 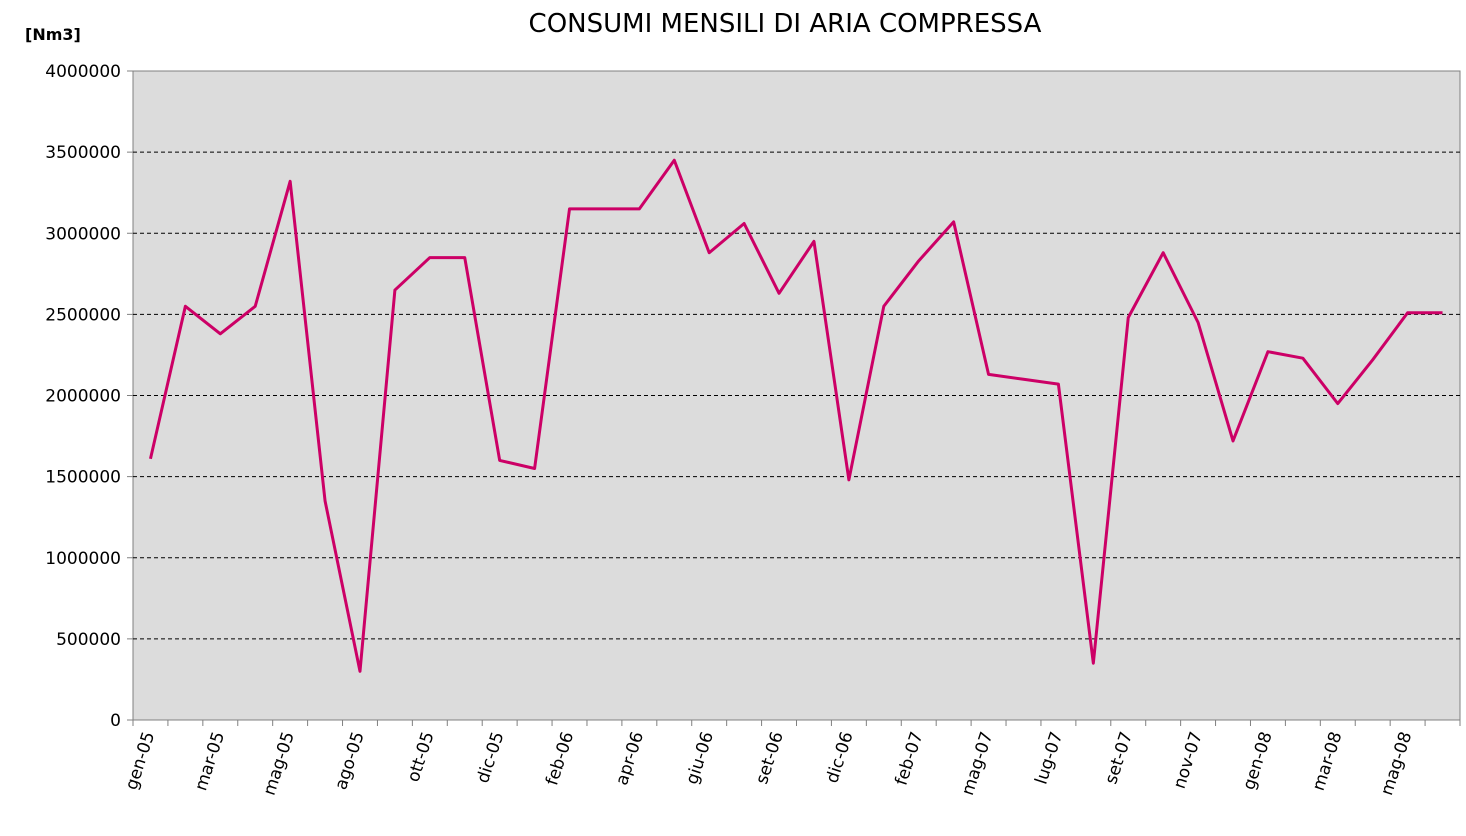 I want to click on x-tick-label: gen-05, so click(x=140, y=760).